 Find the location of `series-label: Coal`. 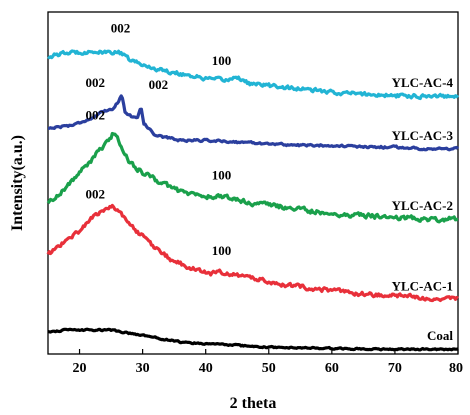

series-label: Coal is located at coordinates (440, 335).